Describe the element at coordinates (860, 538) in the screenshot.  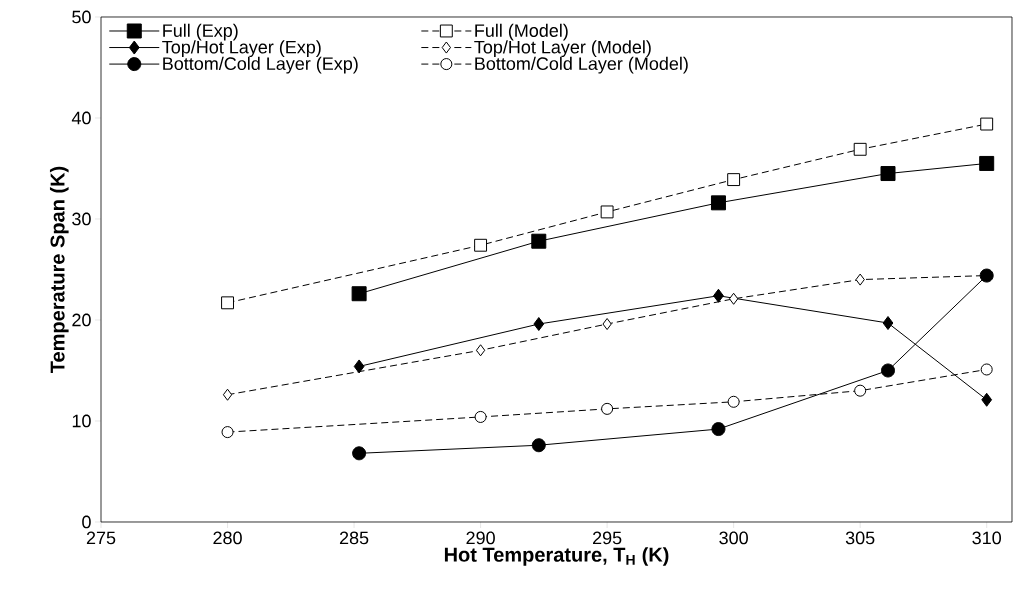
I see `x-tick-label: 305` at that location.